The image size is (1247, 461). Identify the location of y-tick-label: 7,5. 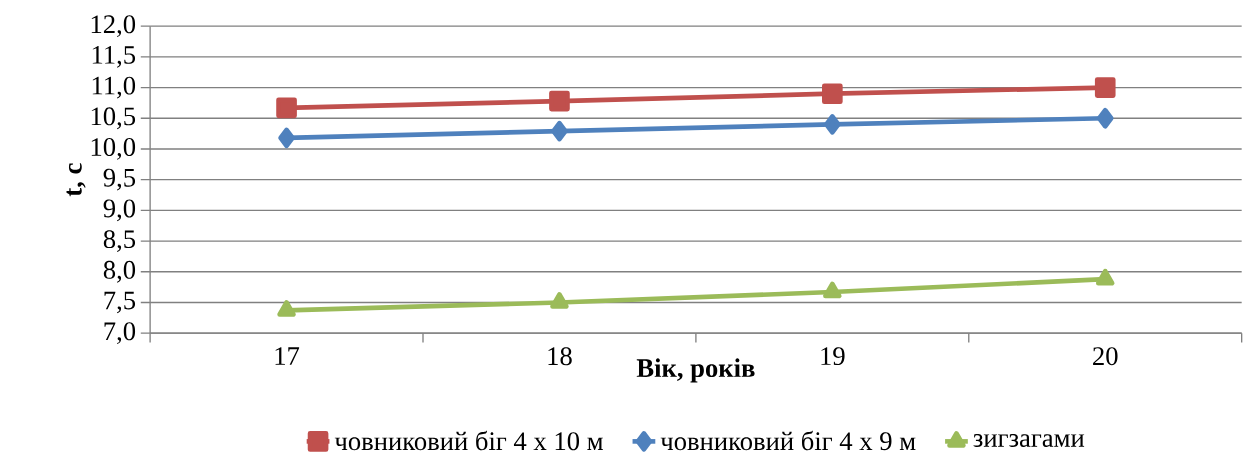
(120, 302).